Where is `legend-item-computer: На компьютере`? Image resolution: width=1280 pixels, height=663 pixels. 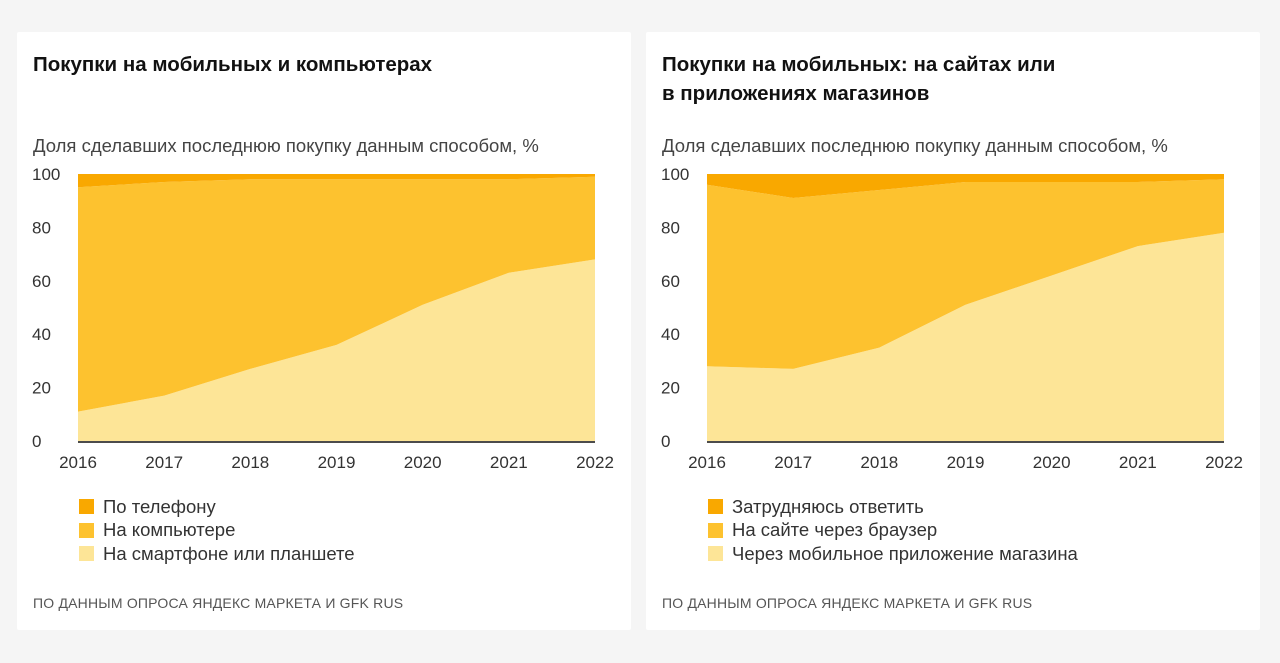 legend-item-computer: На компьютере is located at coordinates (217, 531).